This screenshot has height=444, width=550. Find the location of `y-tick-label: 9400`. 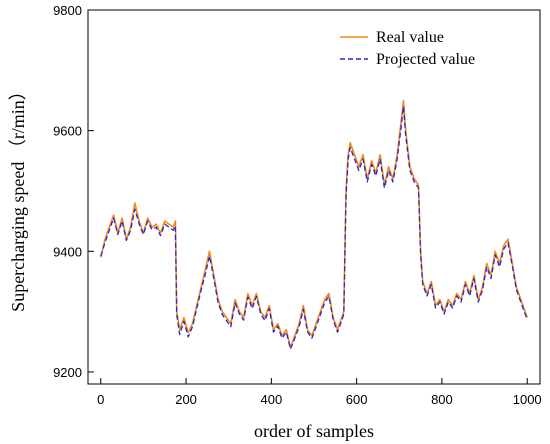

y-tick-label: 9400 is located at coordinates (67, 251).